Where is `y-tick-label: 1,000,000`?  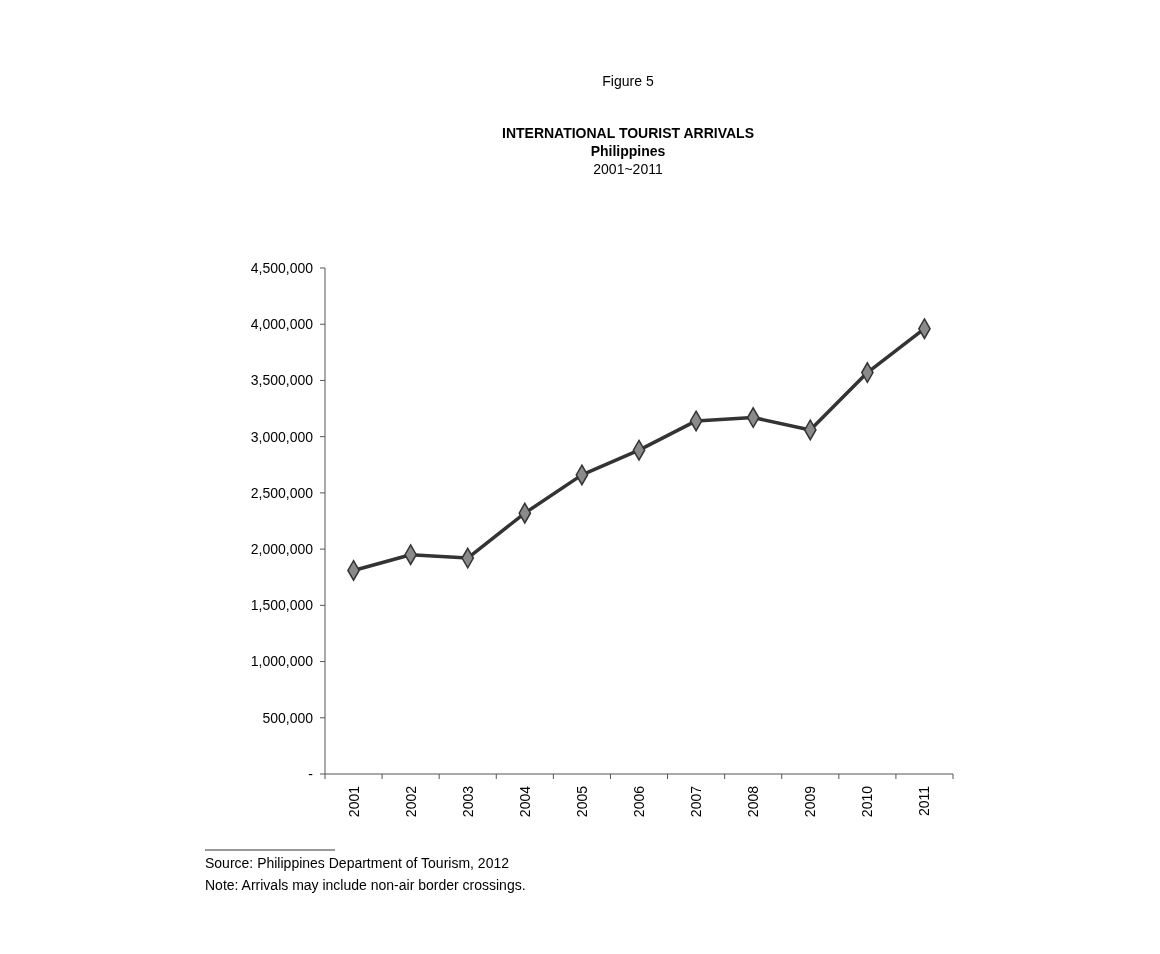 y-tick-label: 1,000,000 is located at coordinates (282, 661).